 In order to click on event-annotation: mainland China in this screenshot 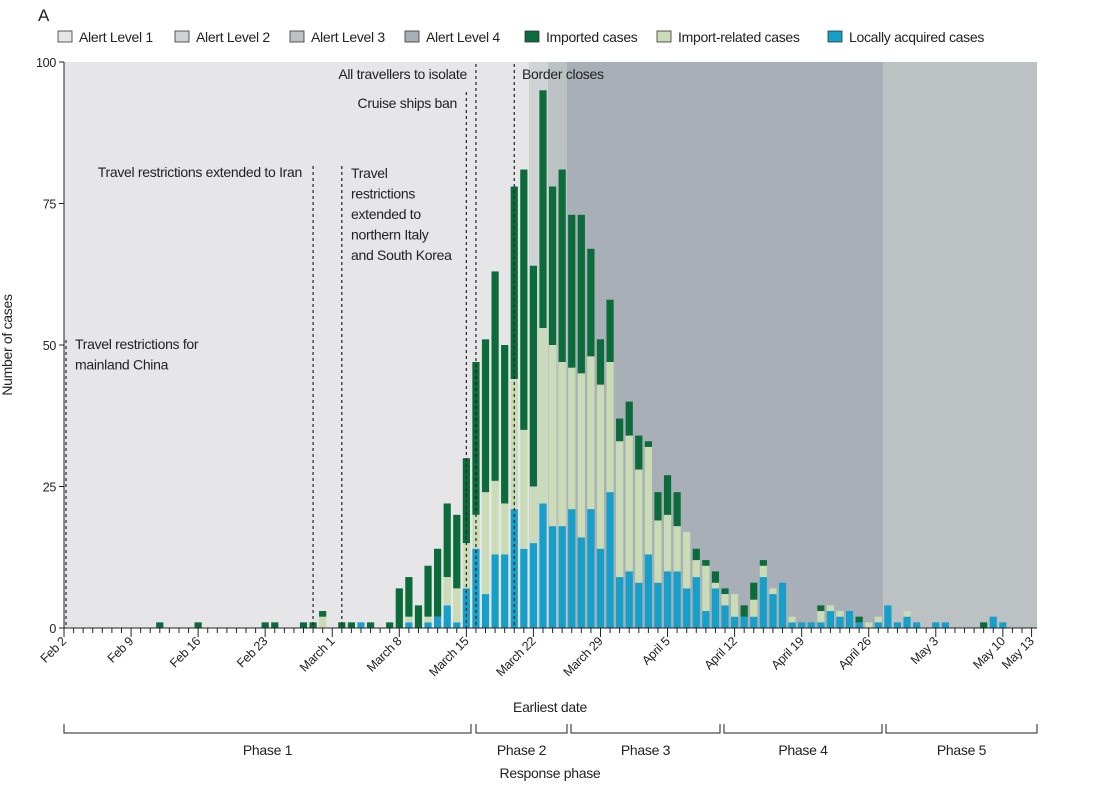, I will do `click(122, 365)`.